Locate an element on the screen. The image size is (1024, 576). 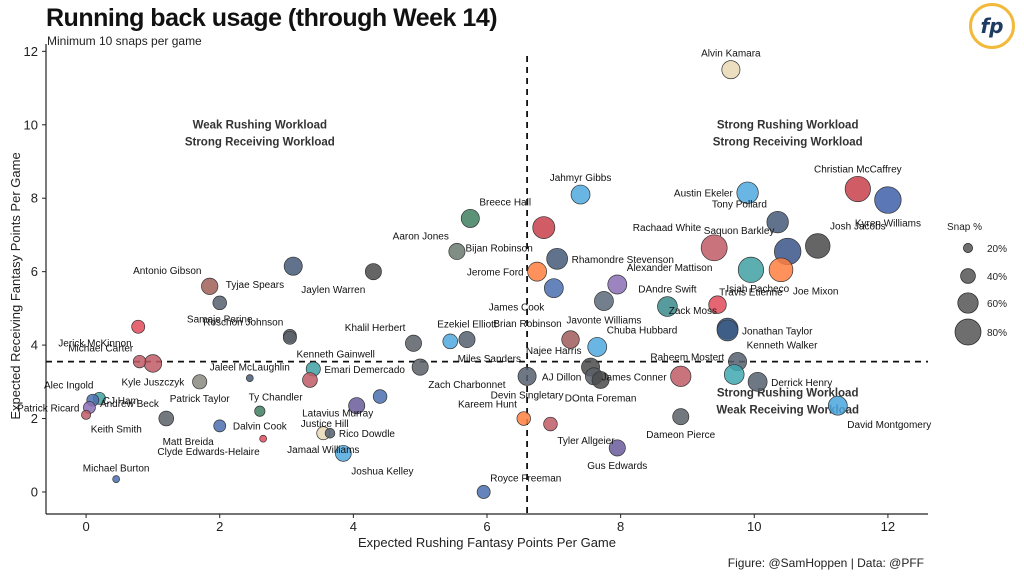
point-label: Saquon Barkley is located at coordinates (739, 231).